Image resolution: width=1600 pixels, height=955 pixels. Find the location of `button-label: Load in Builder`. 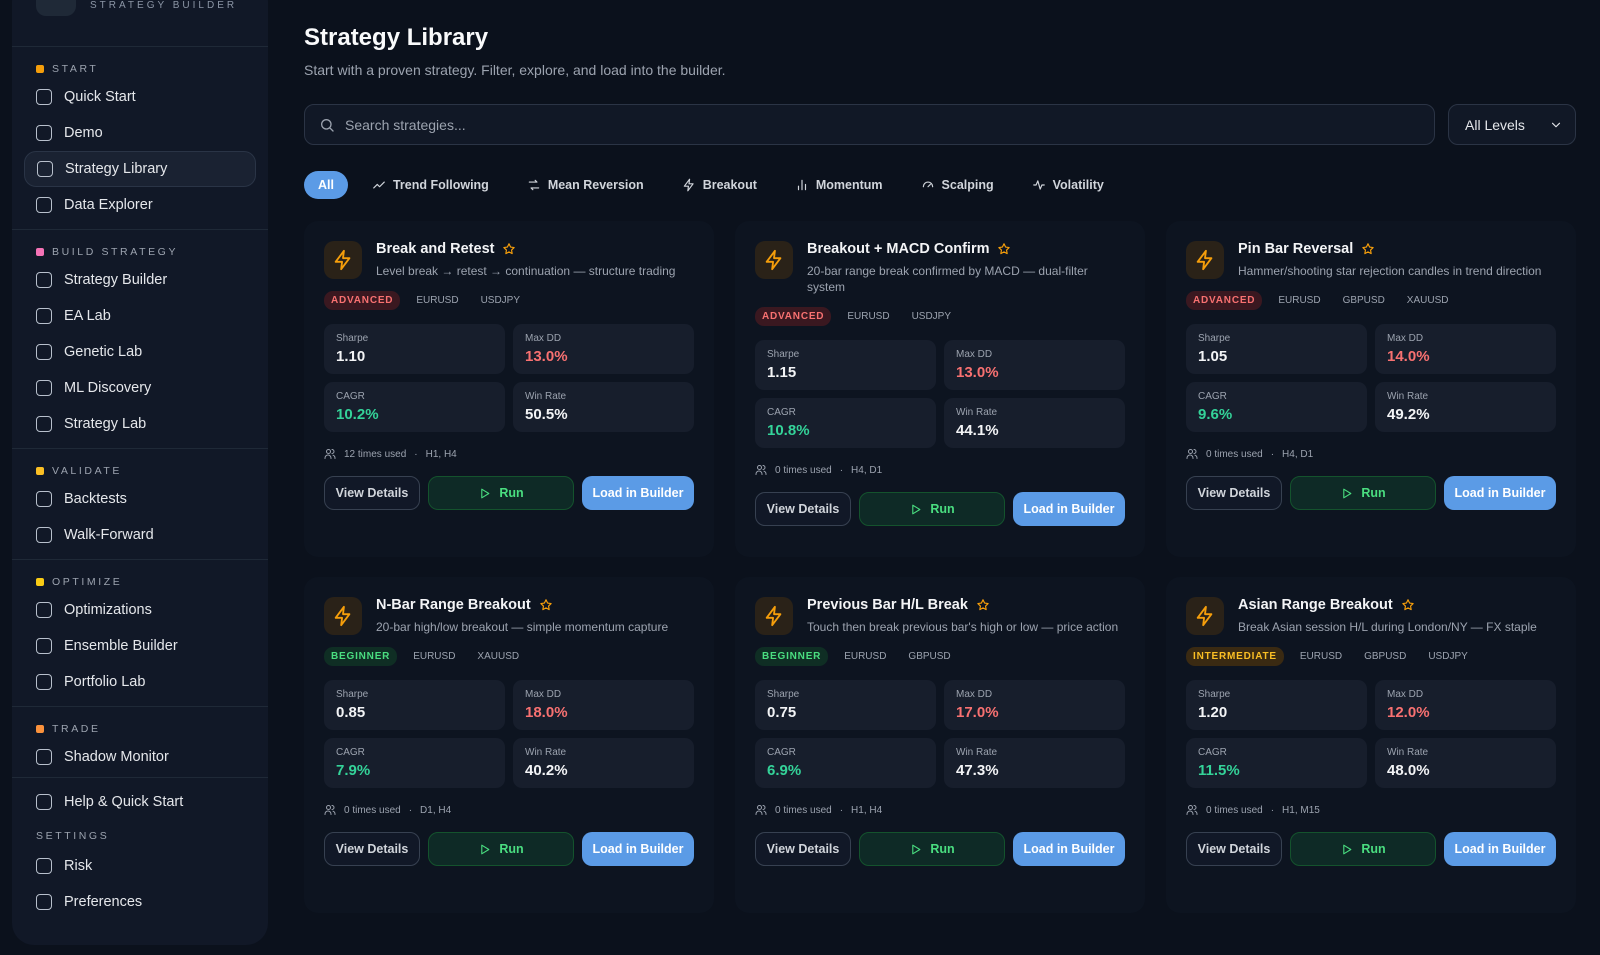

button-label: Load in Builder is located at coordinates (638, 849).